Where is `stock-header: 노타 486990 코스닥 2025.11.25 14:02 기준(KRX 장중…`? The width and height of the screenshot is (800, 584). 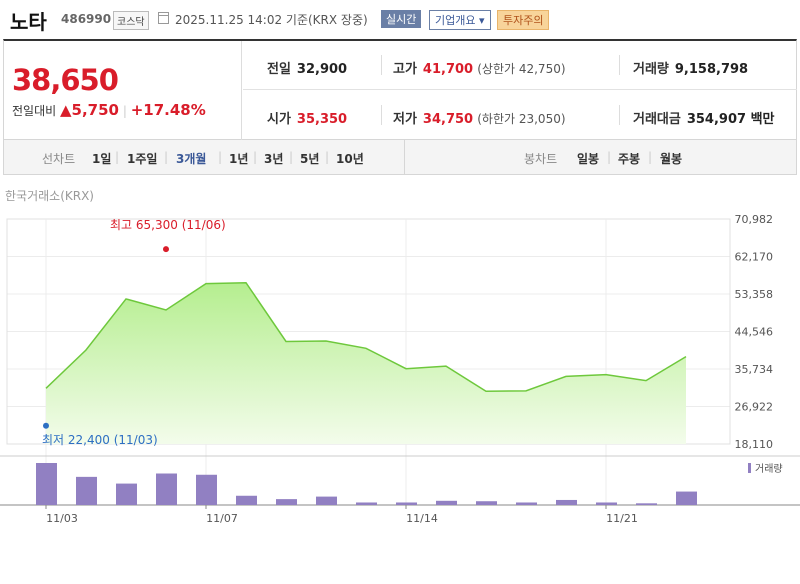
stock-header: 노타 486990 코스닥 2025.11.25 14:02 기준(KRX 장중… is located at coordinates (400, 19).